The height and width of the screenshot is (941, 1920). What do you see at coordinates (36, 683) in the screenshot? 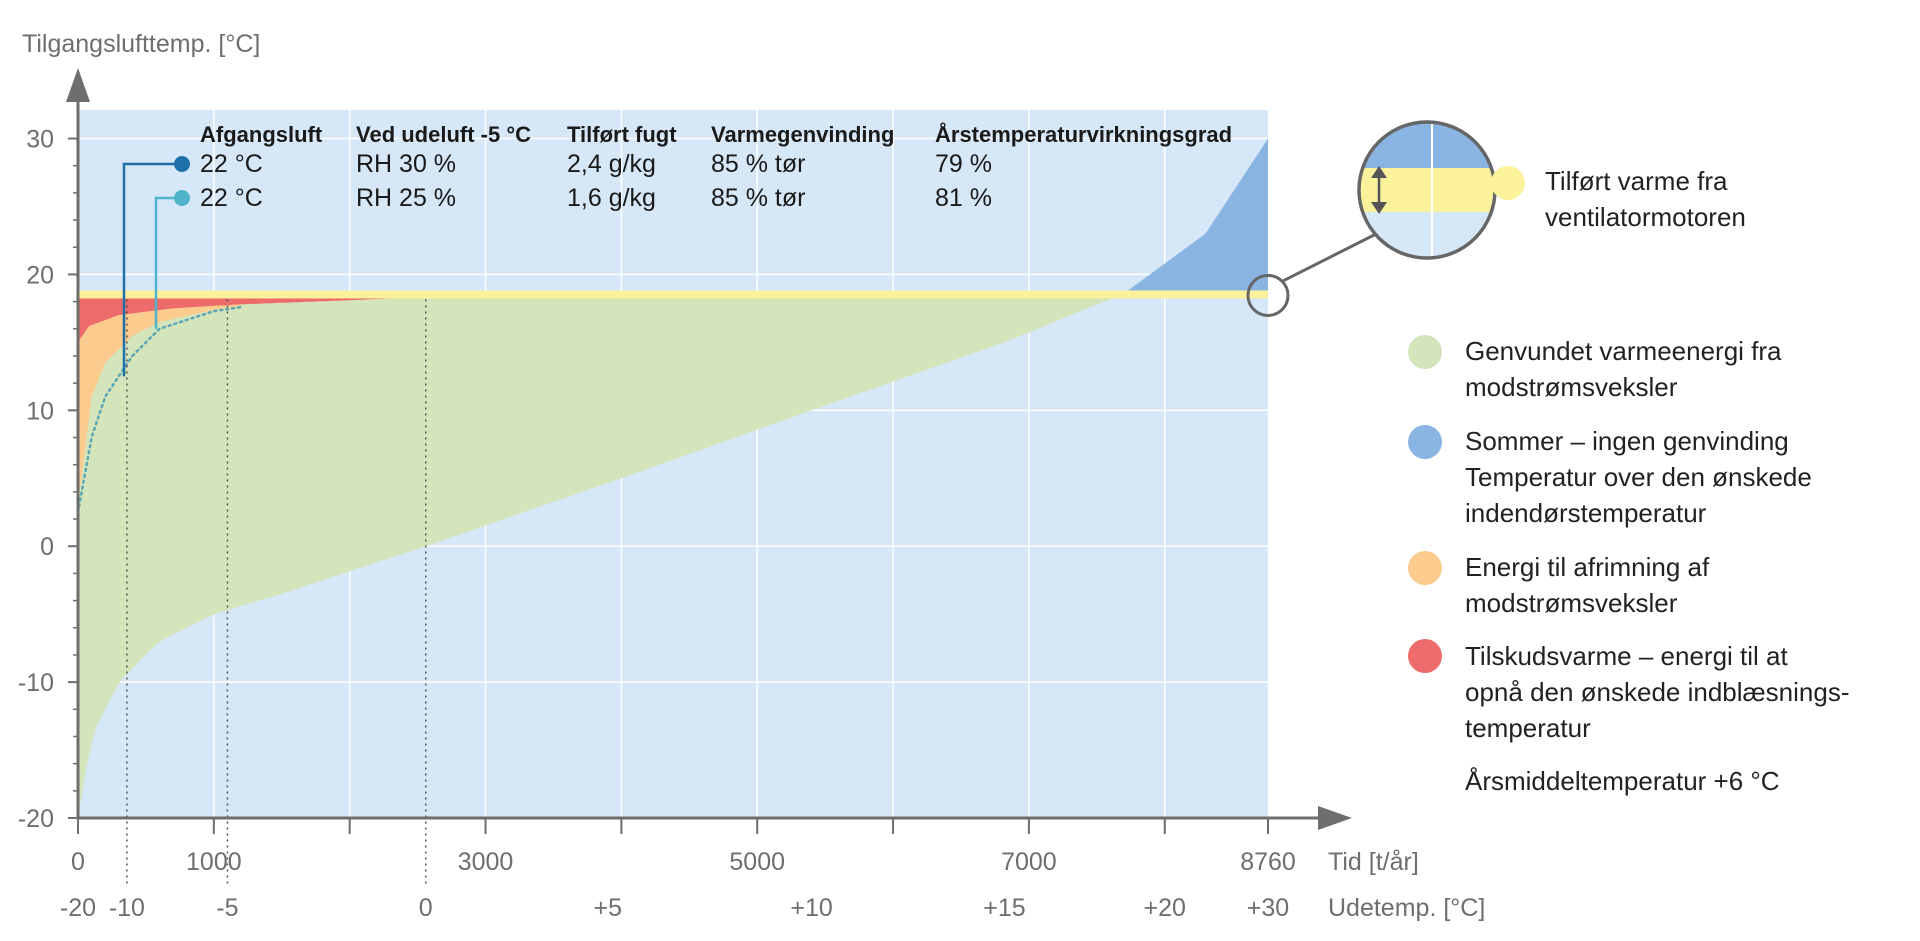
I see `y-tick-label: -10` at bounding box center [36, 683].